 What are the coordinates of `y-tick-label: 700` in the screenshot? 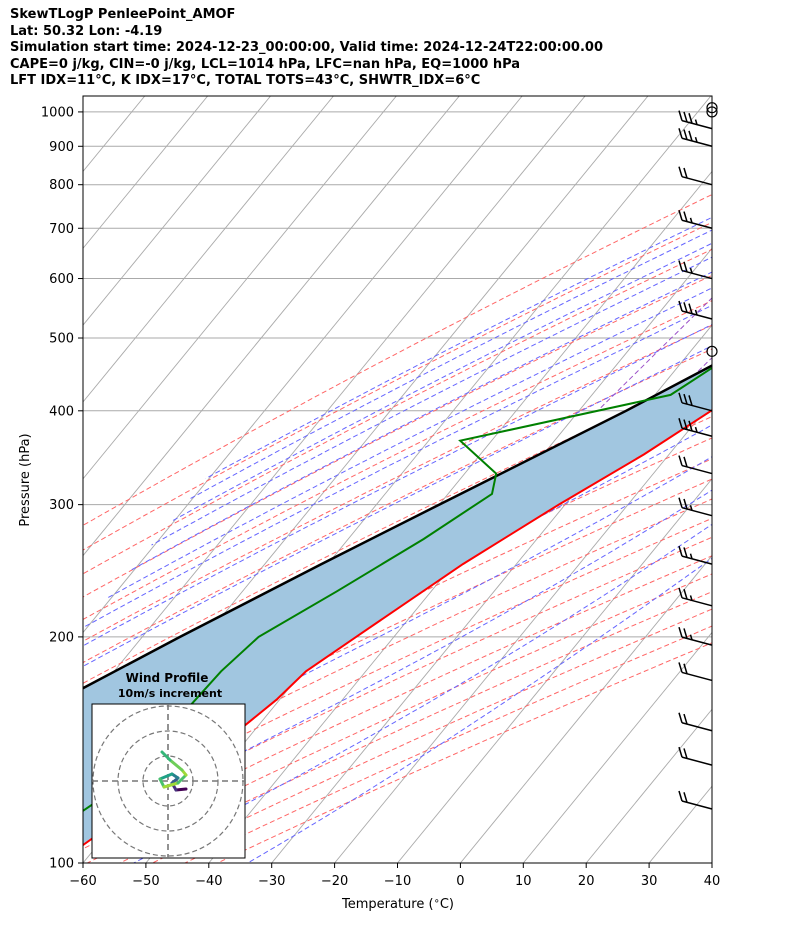 It's located at (61, 229).